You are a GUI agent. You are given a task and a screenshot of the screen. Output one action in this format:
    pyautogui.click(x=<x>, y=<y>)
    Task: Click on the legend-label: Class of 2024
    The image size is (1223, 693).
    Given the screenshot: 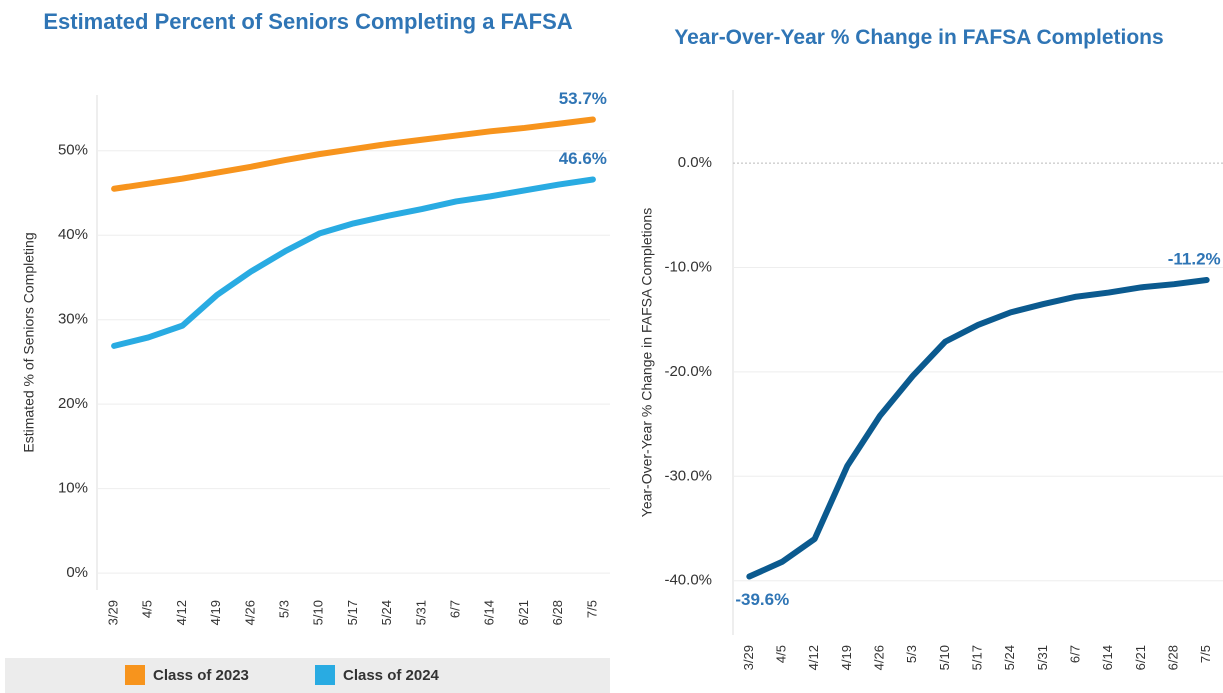 What is the action you would take?
    pyautogui.click(x=391, y=675)
    